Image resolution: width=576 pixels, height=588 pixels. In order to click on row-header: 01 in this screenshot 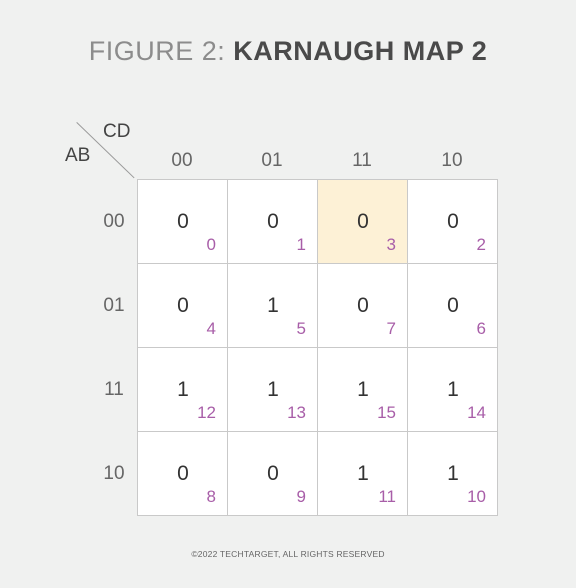, I will do `click(114, 305)`.